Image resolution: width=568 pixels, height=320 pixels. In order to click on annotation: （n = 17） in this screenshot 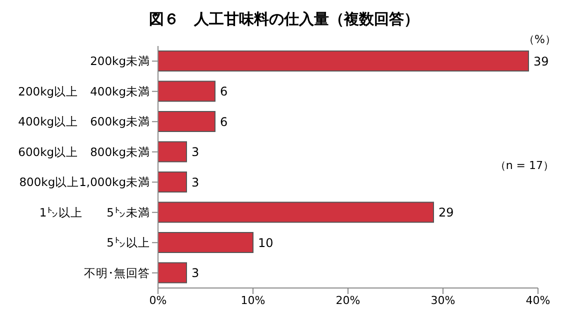, I will do `click(524, 165)`.